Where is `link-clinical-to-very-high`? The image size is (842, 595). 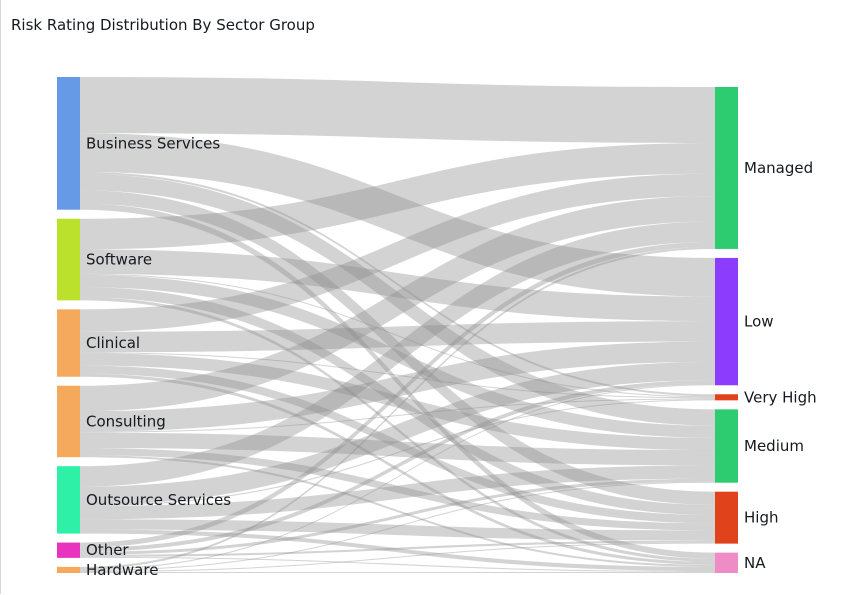 link-clinical-to-very-high is located at coordinates (397, 375).